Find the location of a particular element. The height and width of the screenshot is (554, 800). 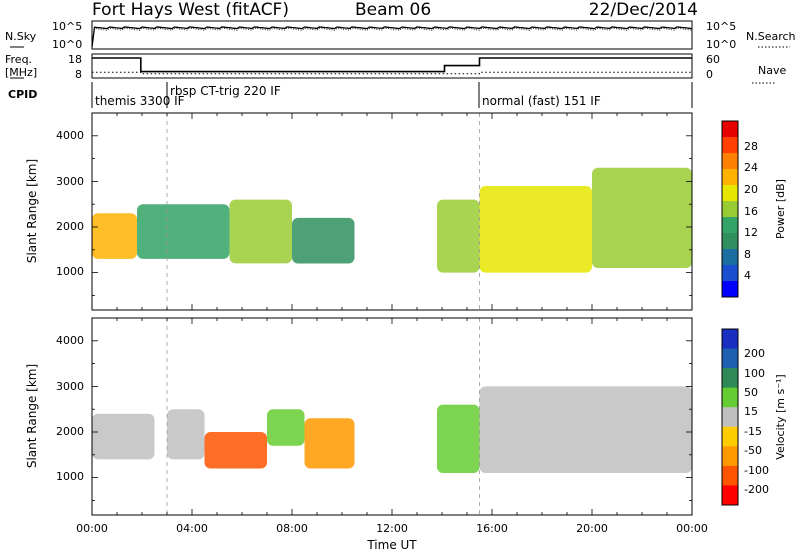

power-colorbar-ticks: 28 24 20 16 12 8 4 is located at coordinates (751, 211).